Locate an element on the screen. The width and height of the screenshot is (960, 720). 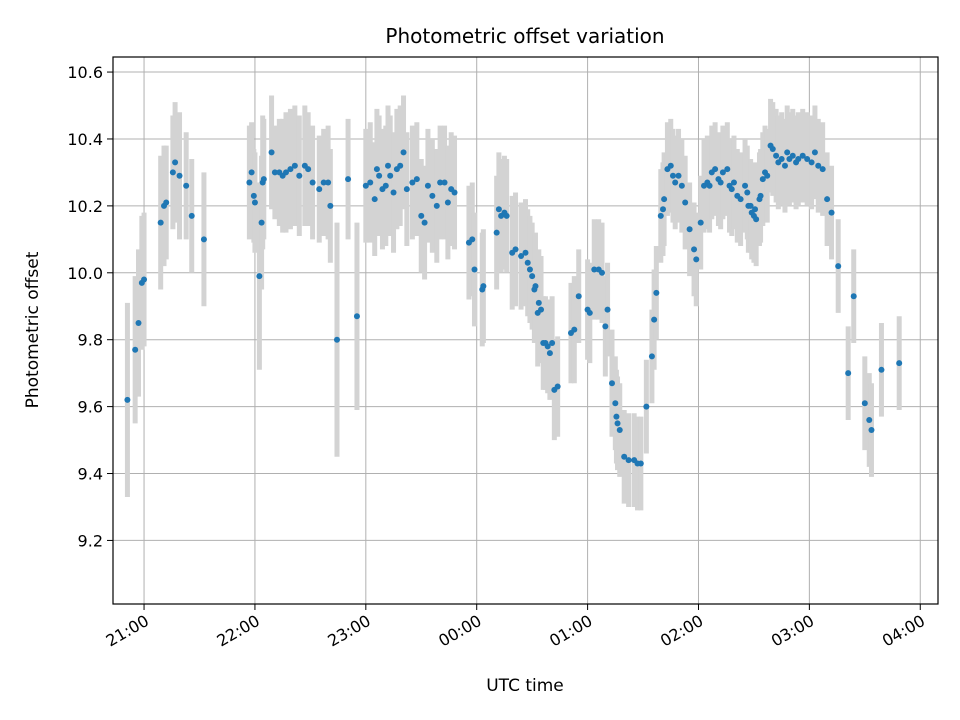
y-tick-label: 9.2 is located at coordinates (90, 540).